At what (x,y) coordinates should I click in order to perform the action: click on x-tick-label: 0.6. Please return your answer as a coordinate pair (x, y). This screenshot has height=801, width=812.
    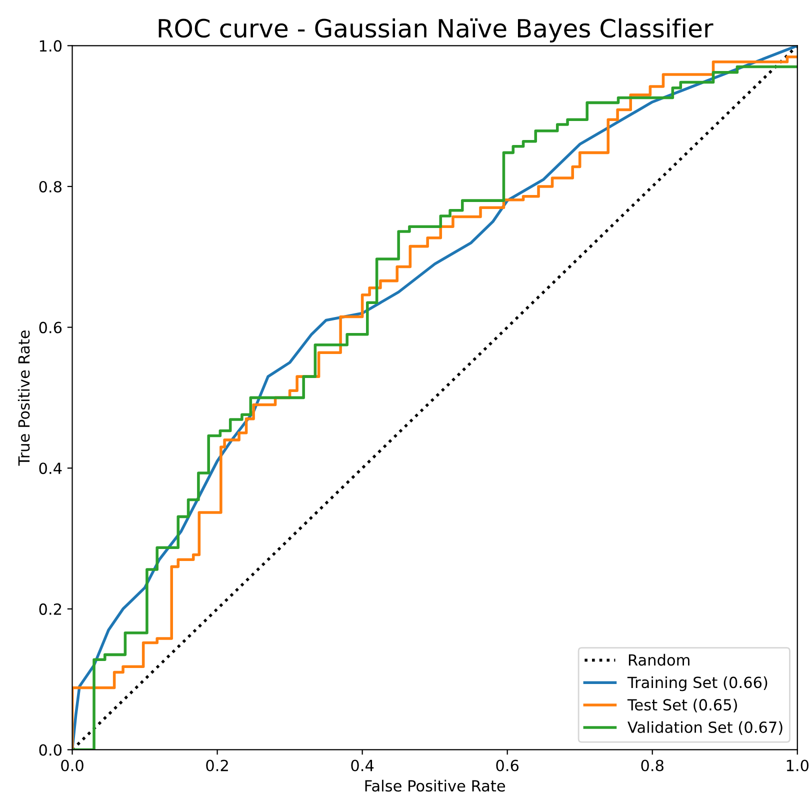
    Looking at the image, I should click on (507, 766).